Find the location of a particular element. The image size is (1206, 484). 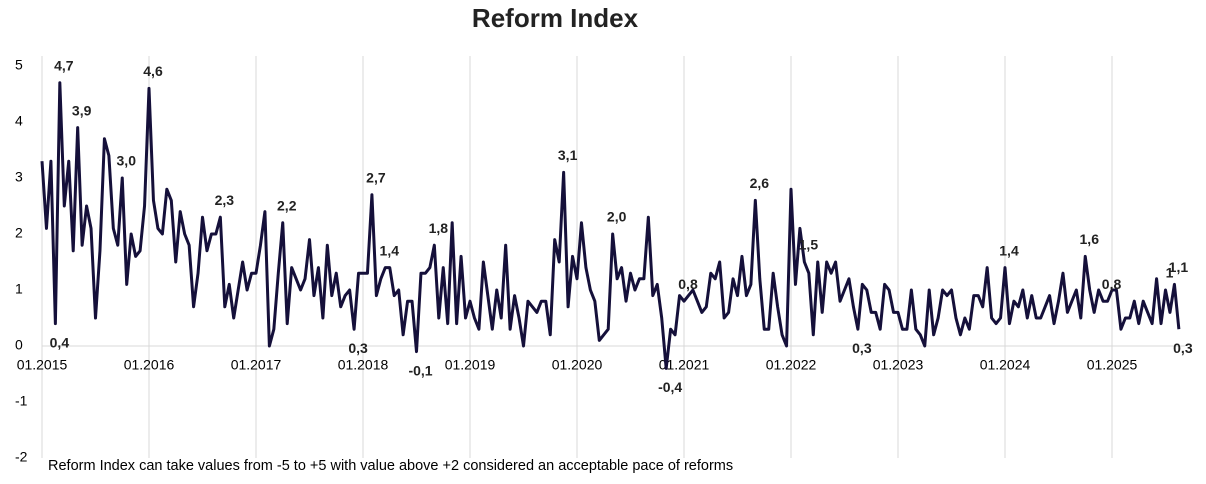

x-tick-label: 01.2019 is located at coordinates (470, 365).